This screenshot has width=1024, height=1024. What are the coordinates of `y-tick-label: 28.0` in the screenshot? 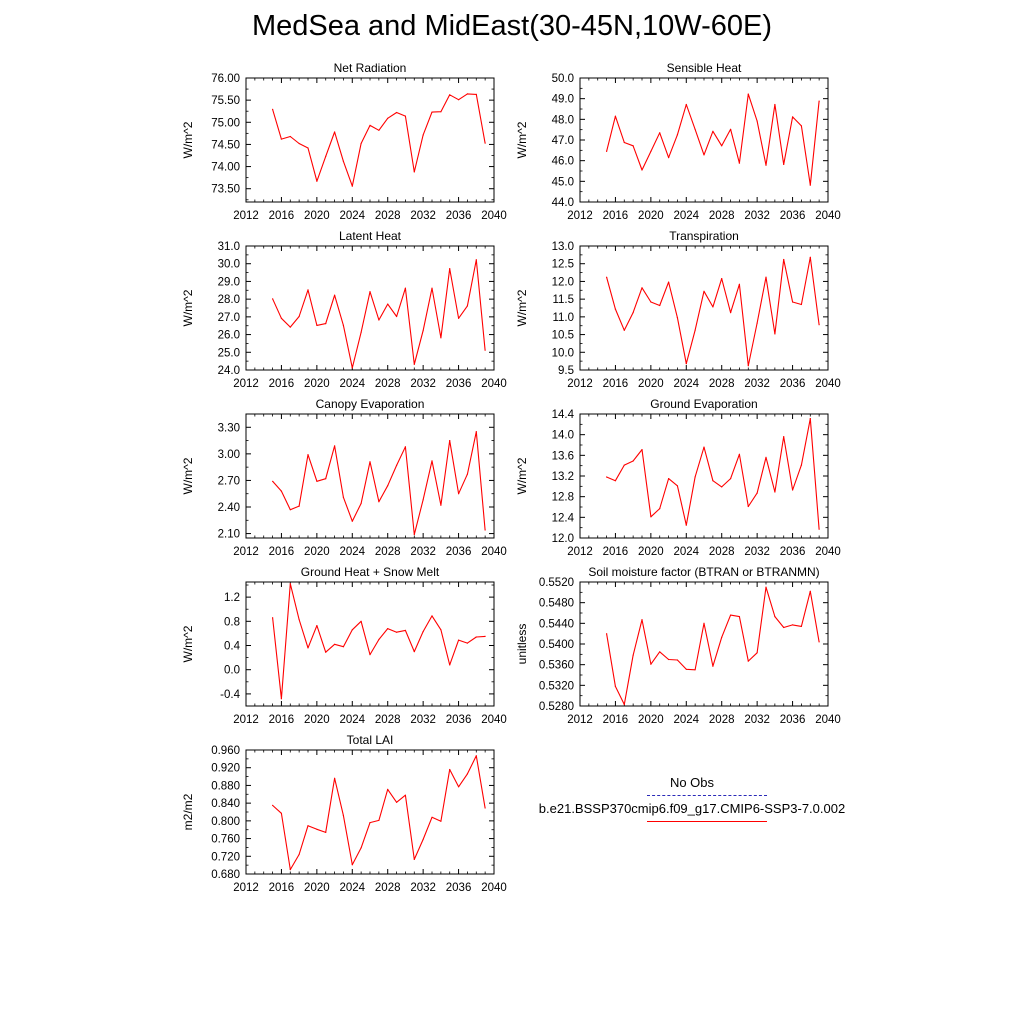 It's located at (229, 300).